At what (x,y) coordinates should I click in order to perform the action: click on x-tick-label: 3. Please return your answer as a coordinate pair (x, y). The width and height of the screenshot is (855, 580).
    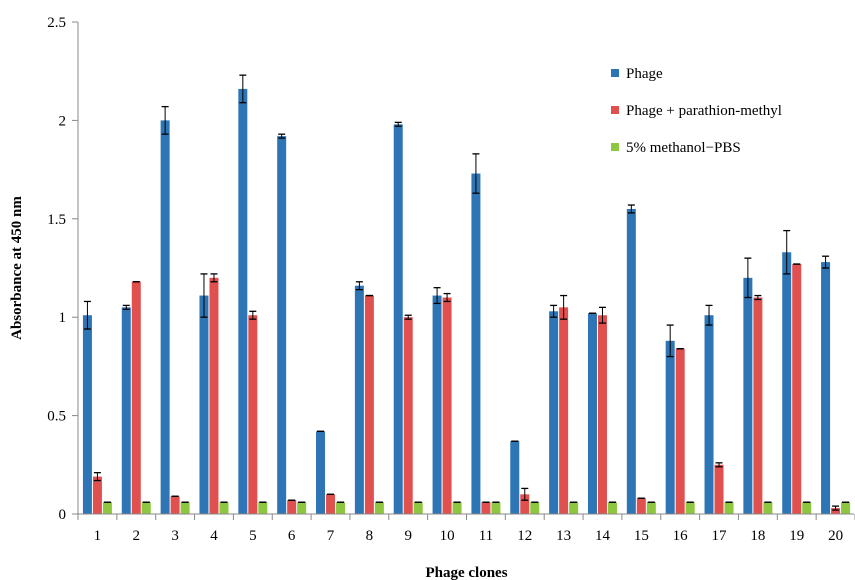
    Looking at the image, I should click on (175, 536).